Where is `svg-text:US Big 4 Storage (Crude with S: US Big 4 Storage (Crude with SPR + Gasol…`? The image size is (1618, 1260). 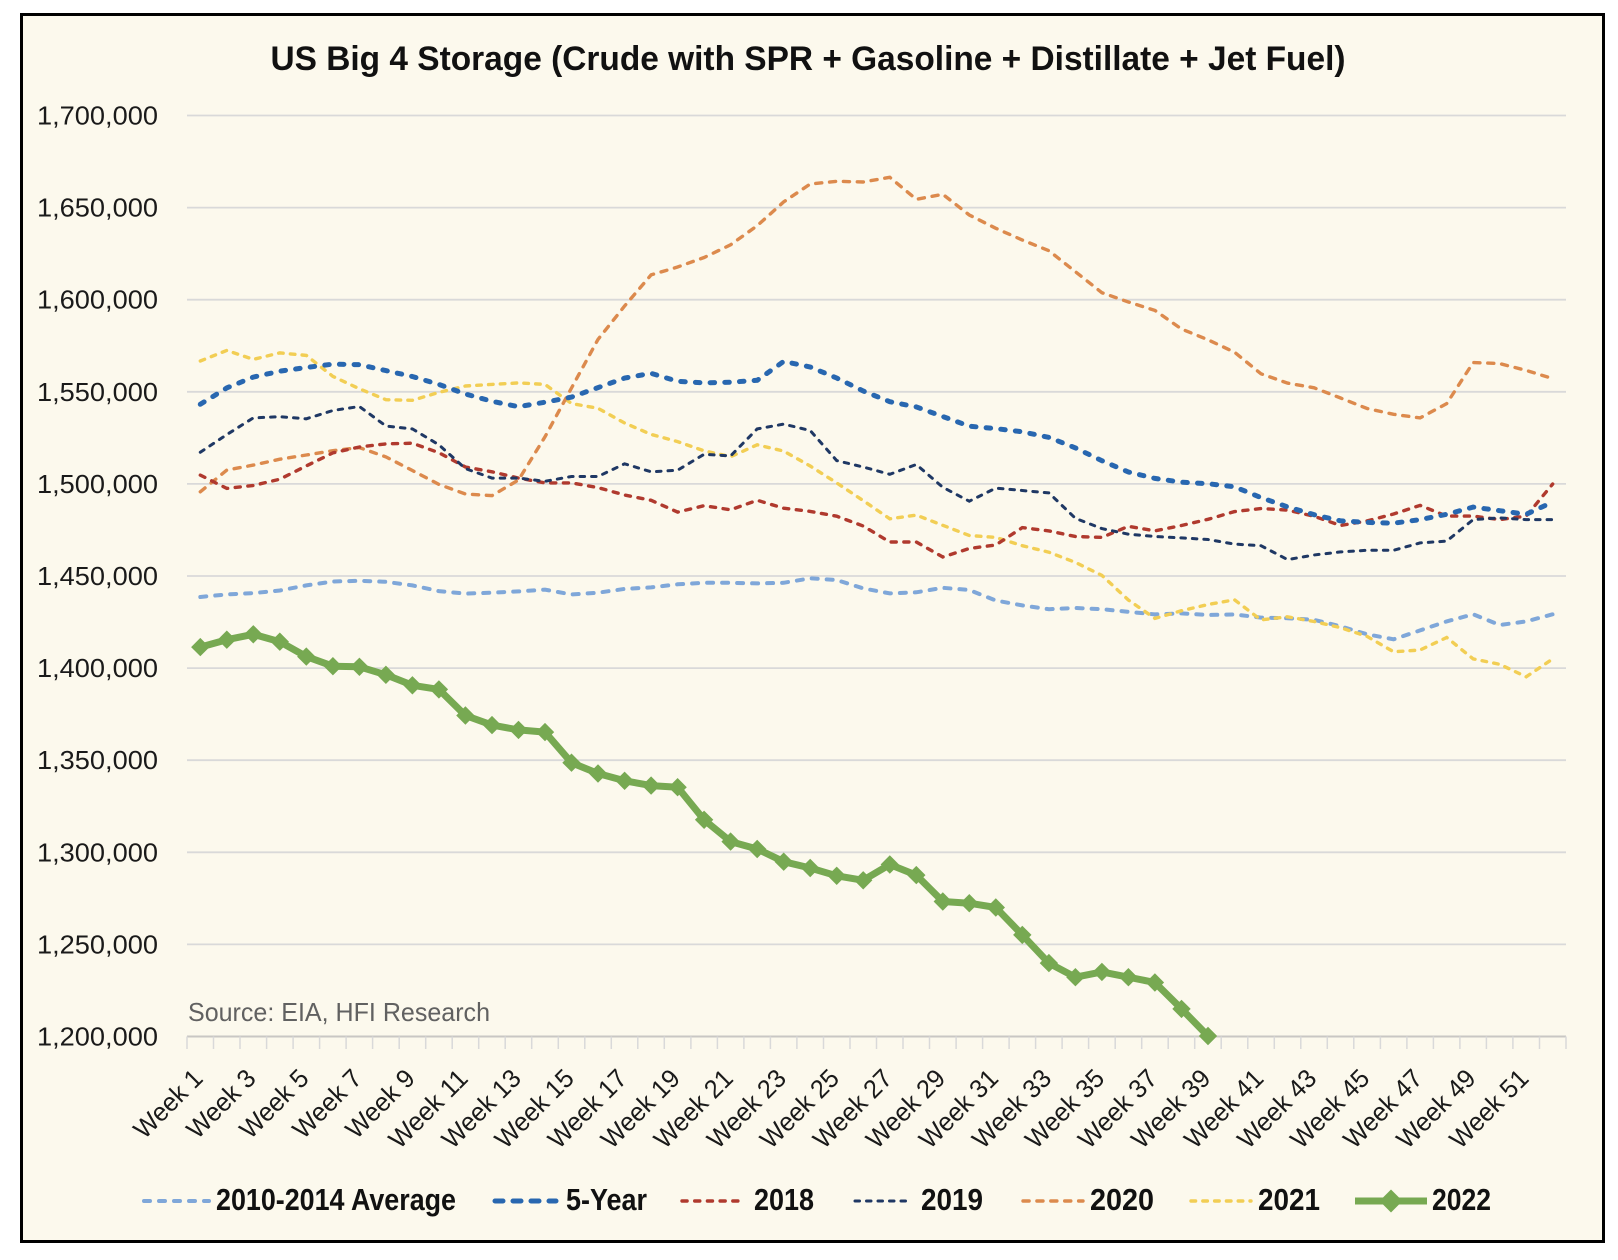
svg-text:US Big 4 Storage (Crude with S: US Big 4 Storage (Crude with SPR + Gasol… is located at coordinates (808, 59).